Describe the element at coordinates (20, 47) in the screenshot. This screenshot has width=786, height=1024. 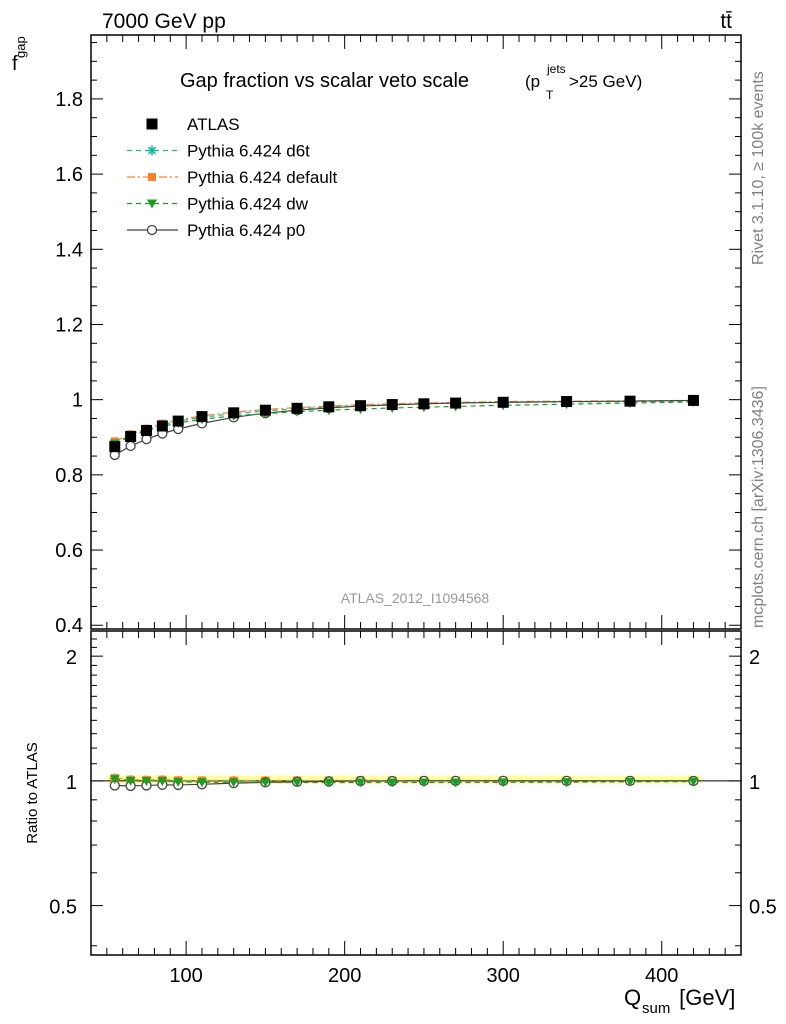
I see `svg-text: gap` at that location.